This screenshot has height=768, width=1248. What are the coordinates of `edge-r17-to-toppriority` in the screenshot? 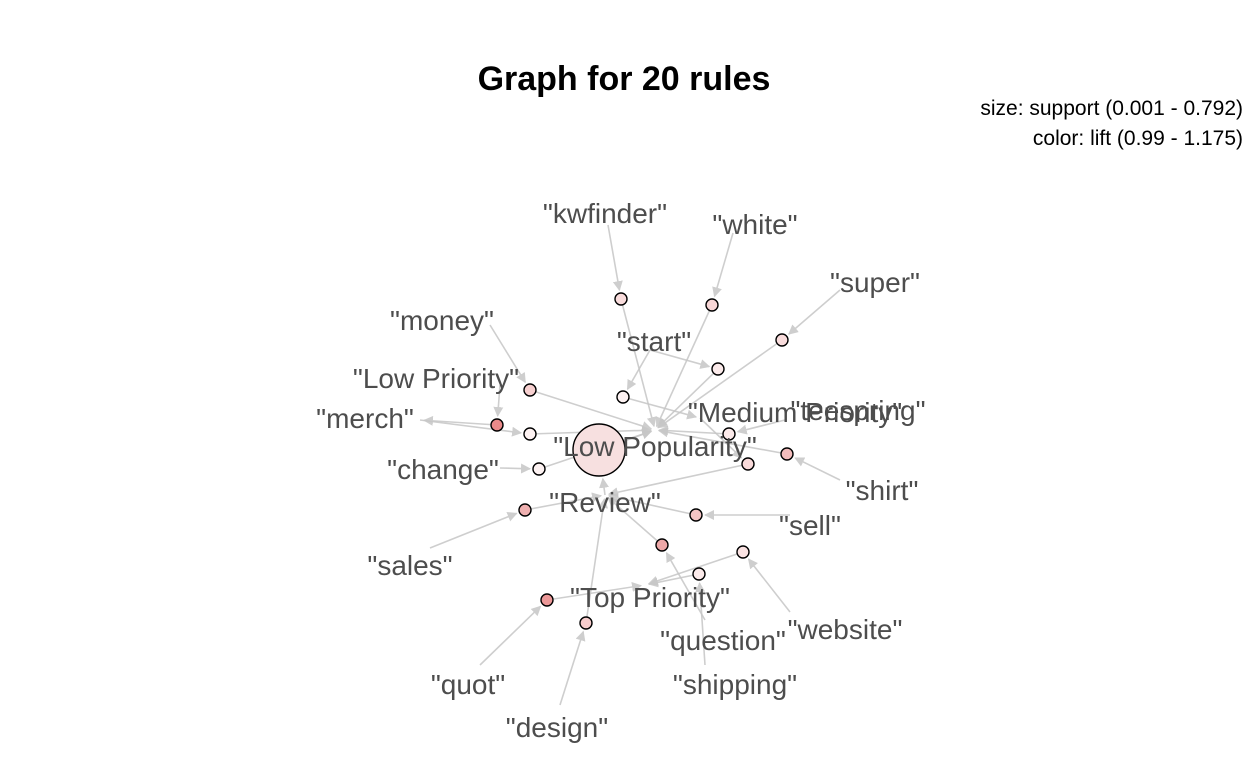 It's located at (594, 591).